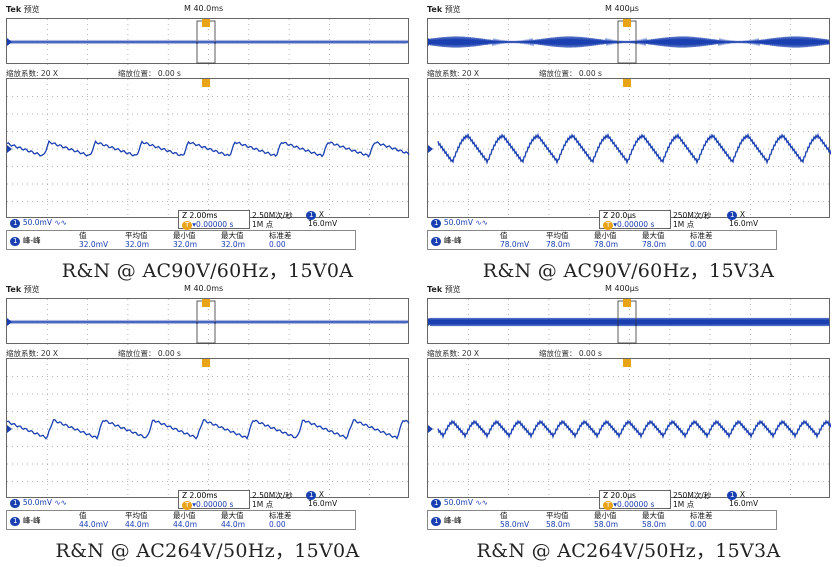 The width and height of the screenshot is (834, 567). I want to click on meas-value: 值 58.0mV, so click(515, 520).